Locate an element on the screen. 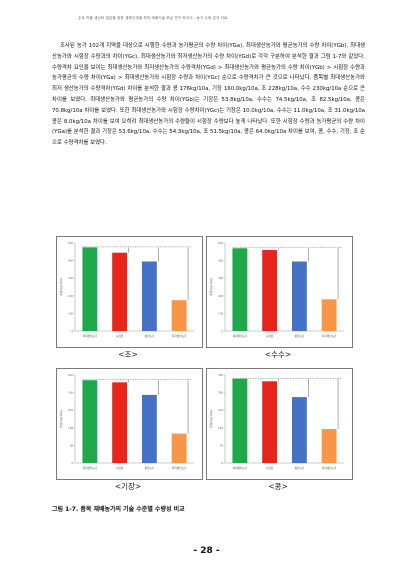 The image size is (413, 584). chart-label-jo: <조> is located at coordinates (128, 354).